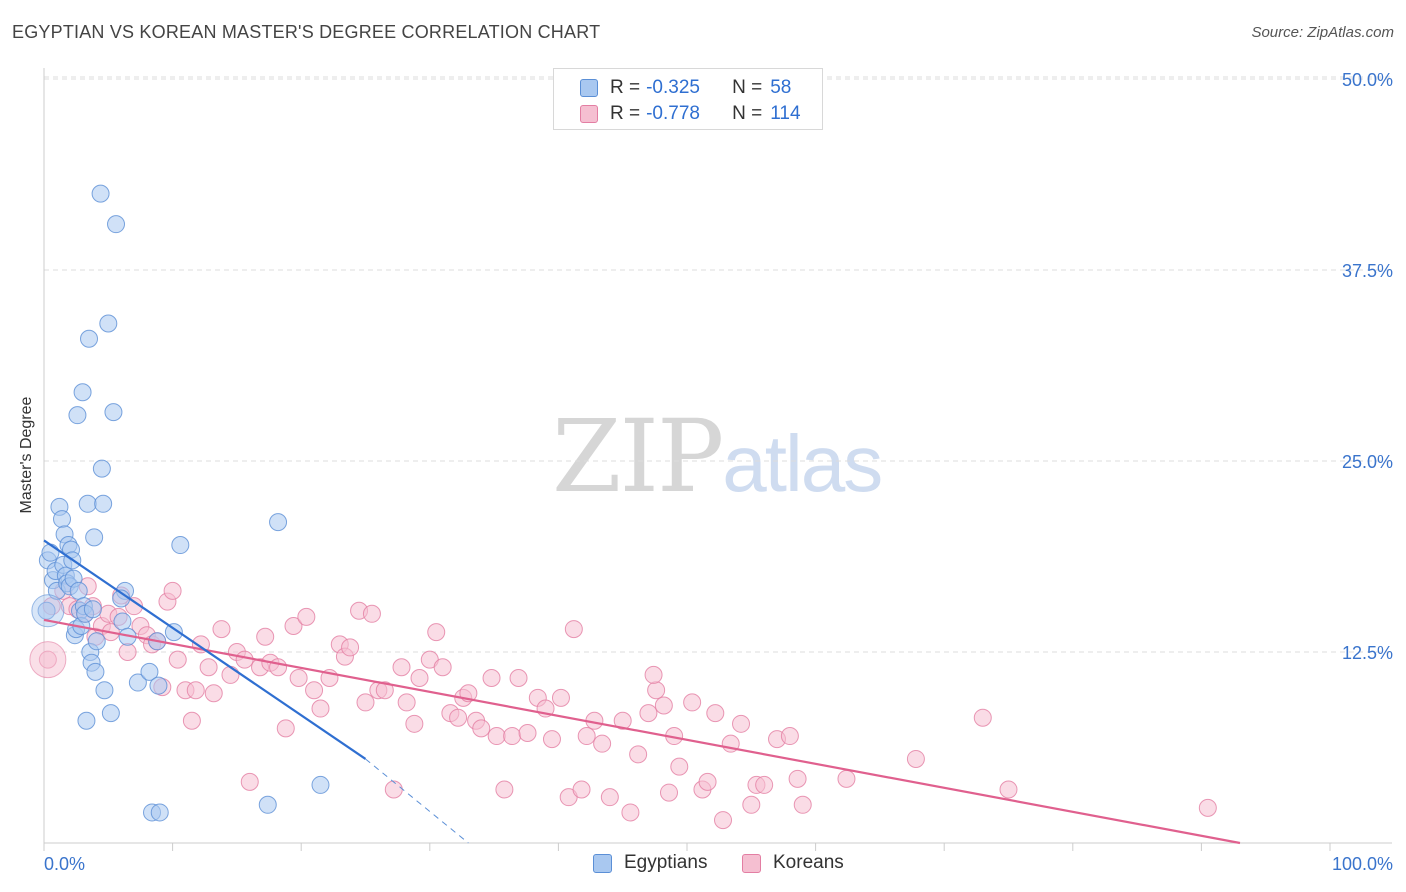 This screenshot has width=1406, height=892. Describe the element at coordinates (589, 114) in the screenshot. I see `legend-swatch-koreans` at that location.